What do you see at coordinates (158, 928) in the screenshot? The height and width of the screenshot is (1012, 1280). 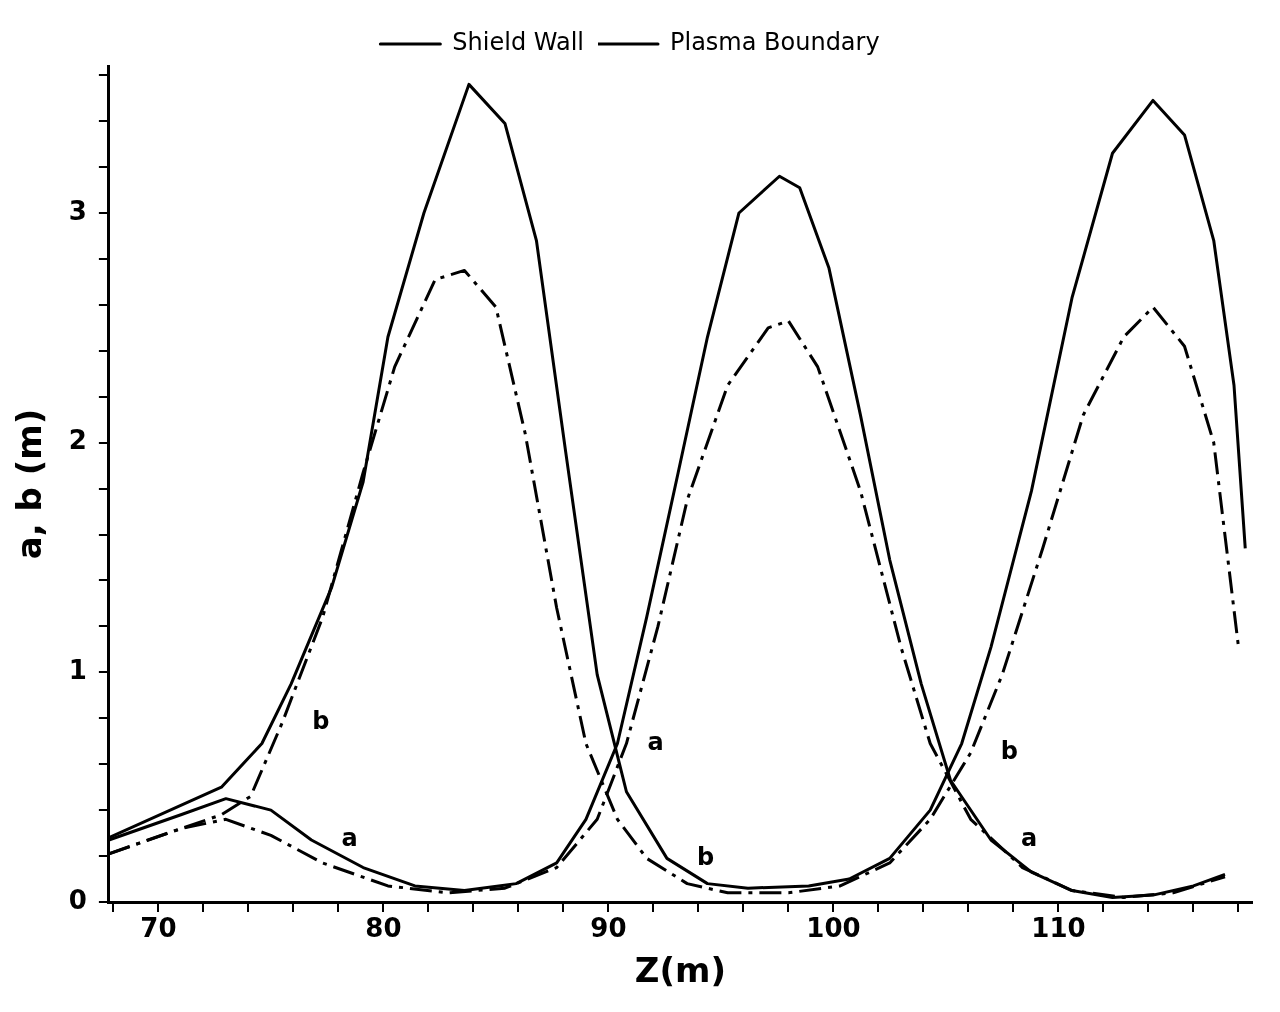 I see `x-tick-label: 70` at bounding box center [158, 928].